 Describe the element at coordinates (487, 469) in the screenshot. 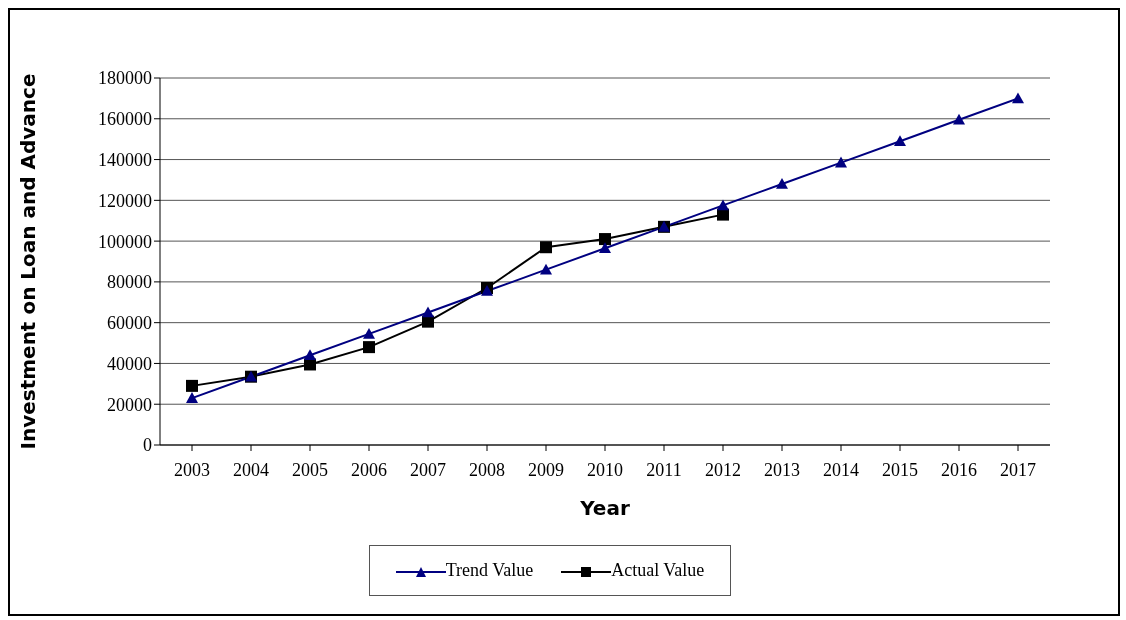

I see `x-tick-label: 2008` at that location.